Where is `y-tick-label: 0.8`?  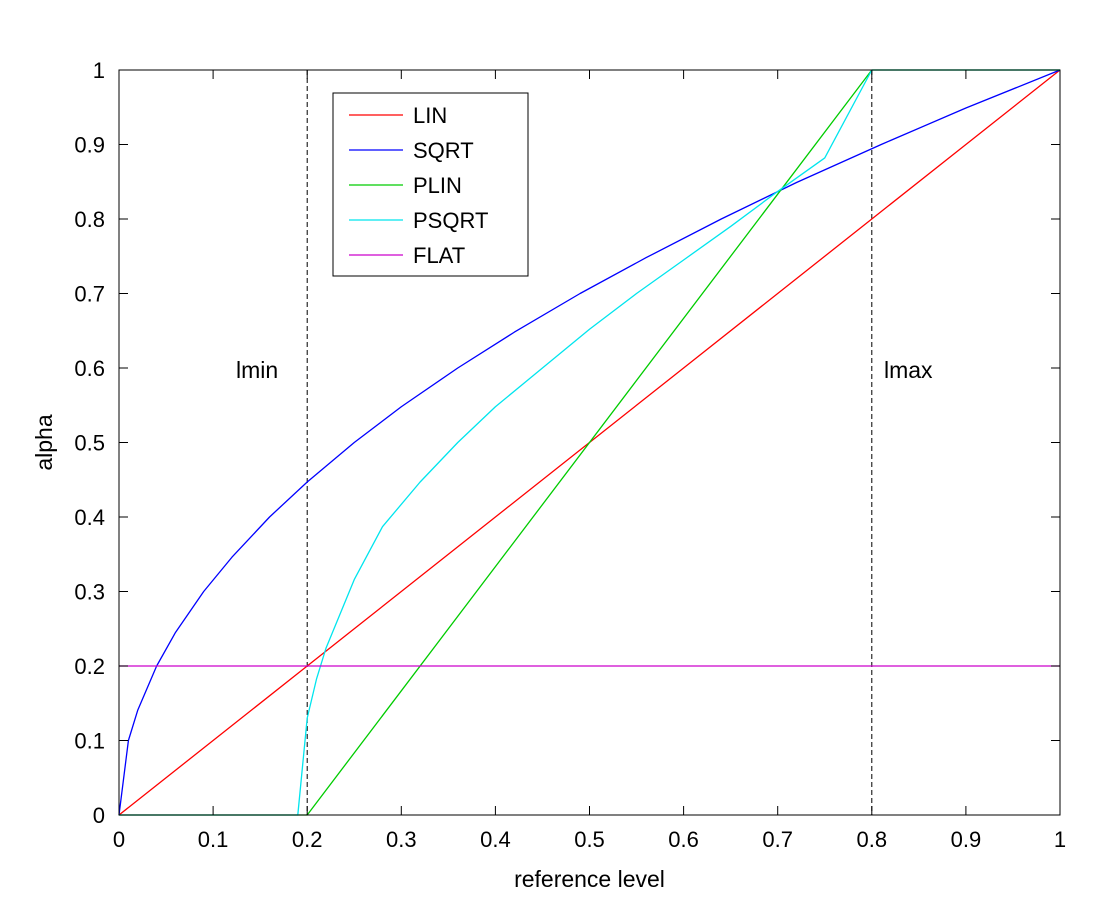
y-tick-label: 0.8 is located at coordinates (89, 219).